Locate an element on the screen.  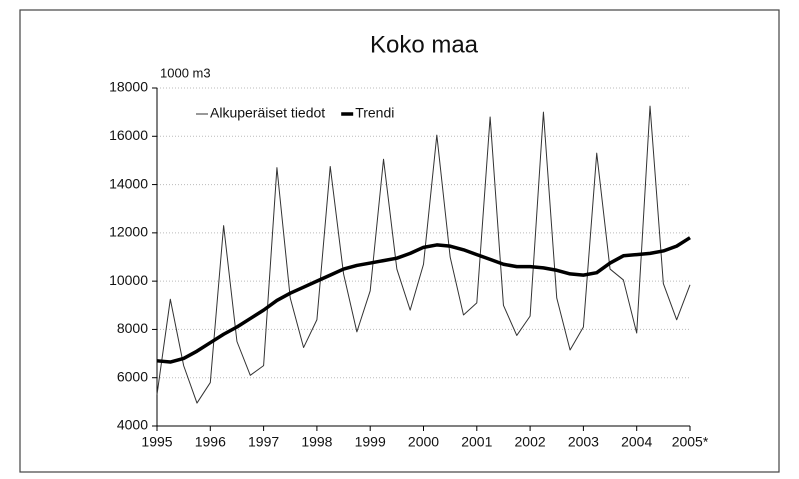
x-tick-label: 2003 is located at coordinates (583, 442).